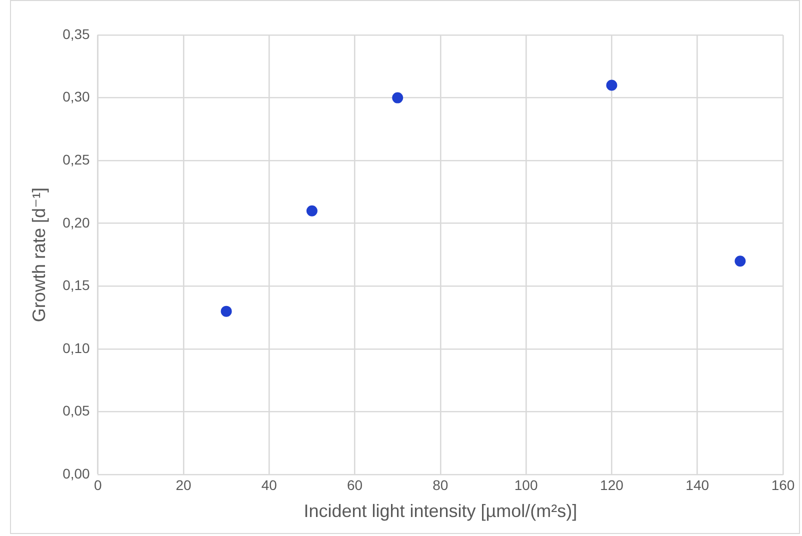  I want to click on y-tick-label: 0,25, so click(76, 159).